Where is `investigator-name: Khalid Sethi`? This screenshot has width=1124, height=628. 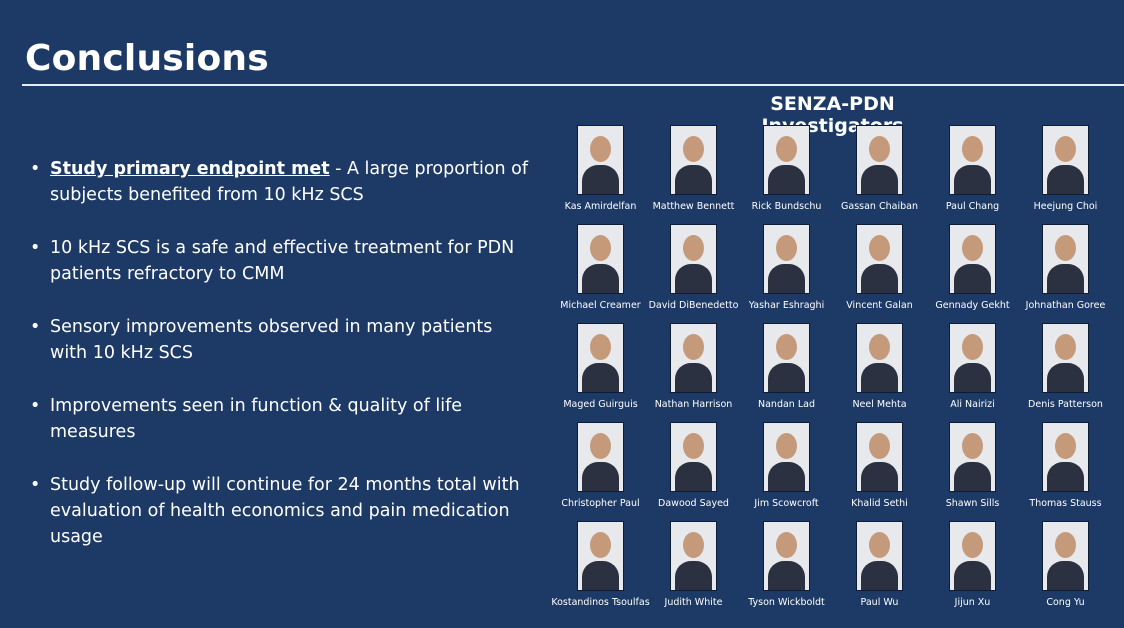 investigator-name: Khalid Sethi is located at coordinates (879, 503).